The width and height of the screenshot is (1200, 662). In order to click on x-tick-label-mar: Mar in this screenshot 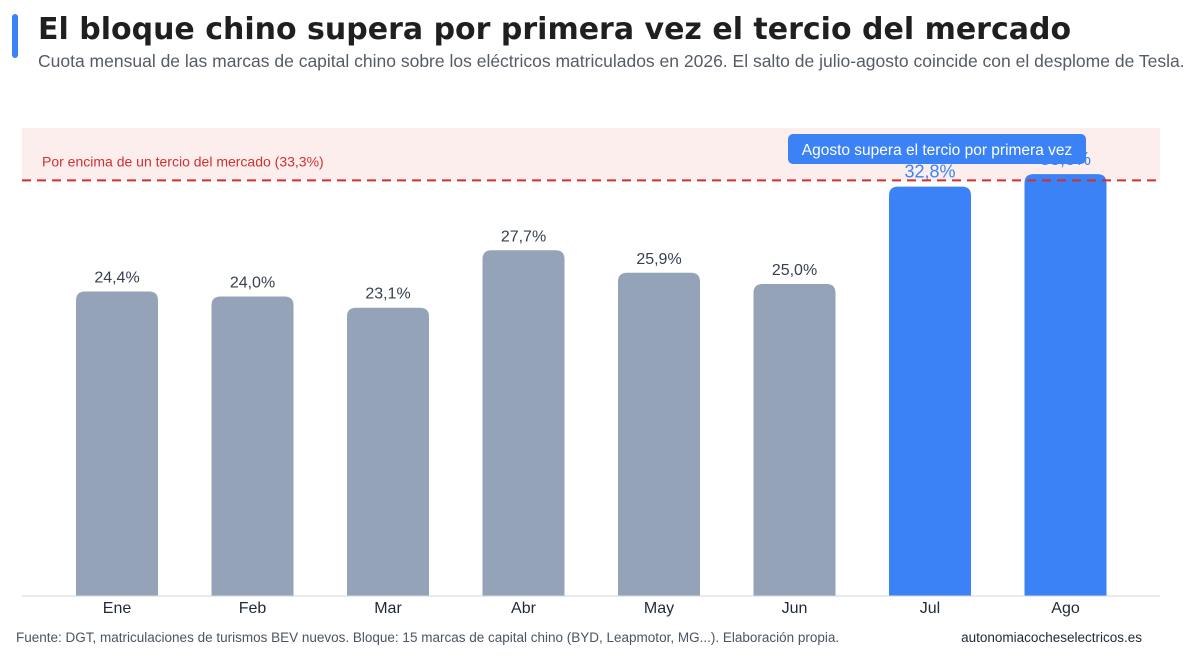, I will do `click(388, 608)`.